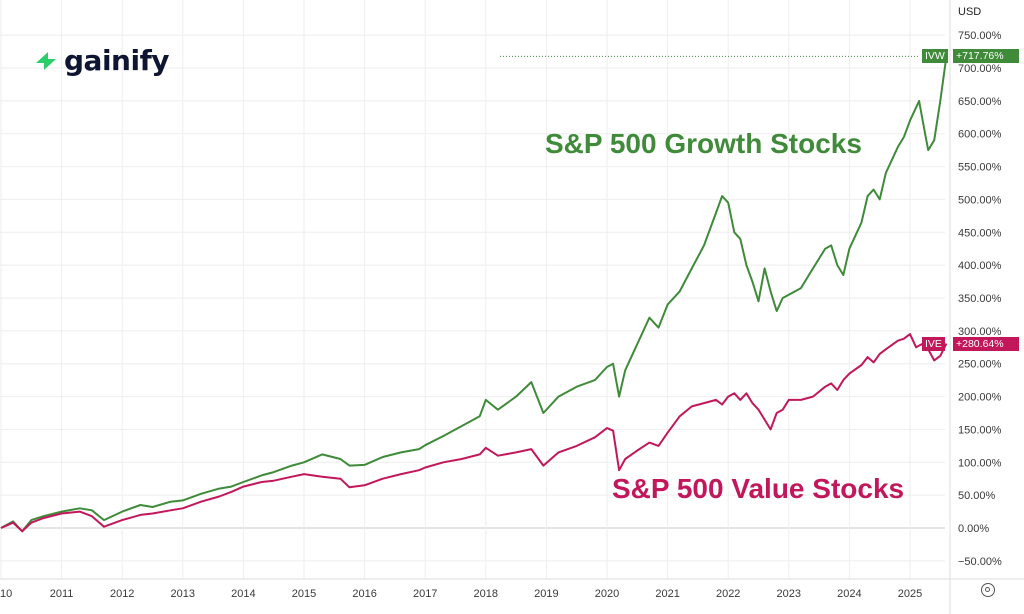 Image resolution: width=1024 pixels, height=614 pixels. What do you see at coordinates (607, 594) in the screenshot?
I see `x-tick-label: 2020` at bounding box center [607, 594].